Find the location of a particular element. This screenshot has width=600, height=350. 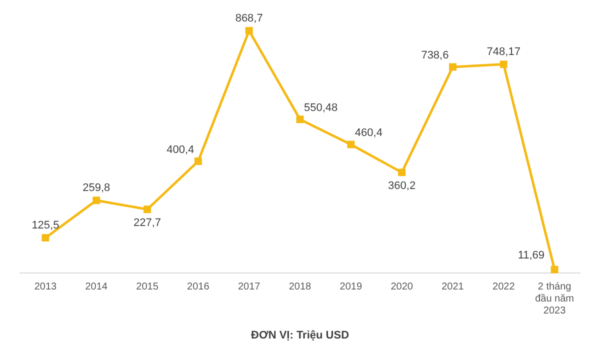

x-tick-label: 2019 is located at coordinates (351, 287).